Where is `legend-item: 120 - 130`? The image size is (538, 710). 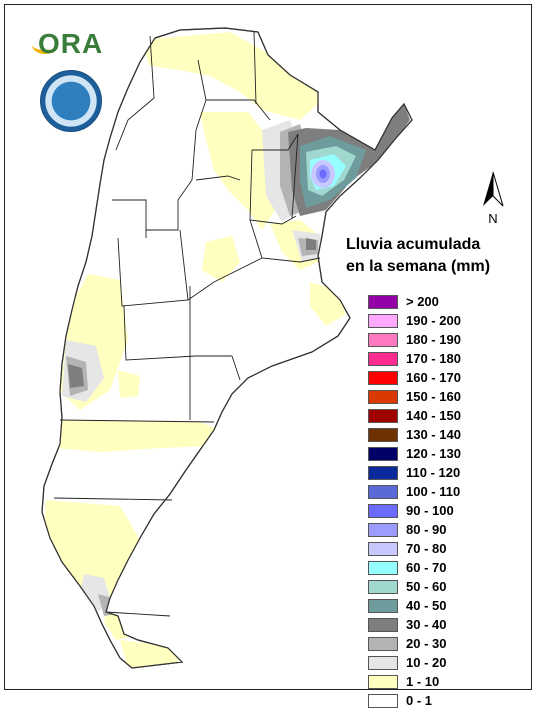 legend-item: 120 - 130 is located at coordinates (447, 453).